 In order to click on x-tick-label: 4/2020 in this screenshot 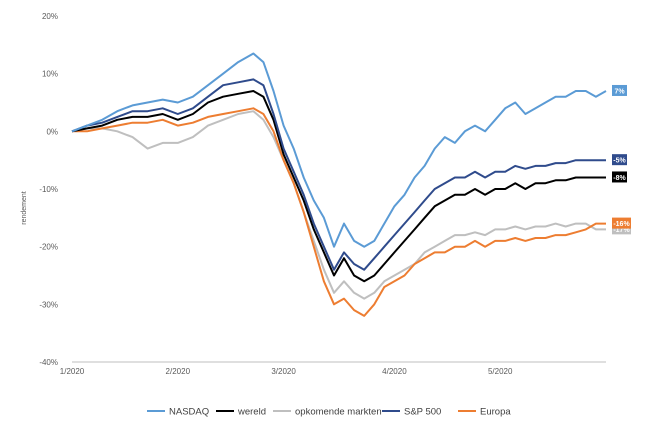, I will do `click(394, 371)`.